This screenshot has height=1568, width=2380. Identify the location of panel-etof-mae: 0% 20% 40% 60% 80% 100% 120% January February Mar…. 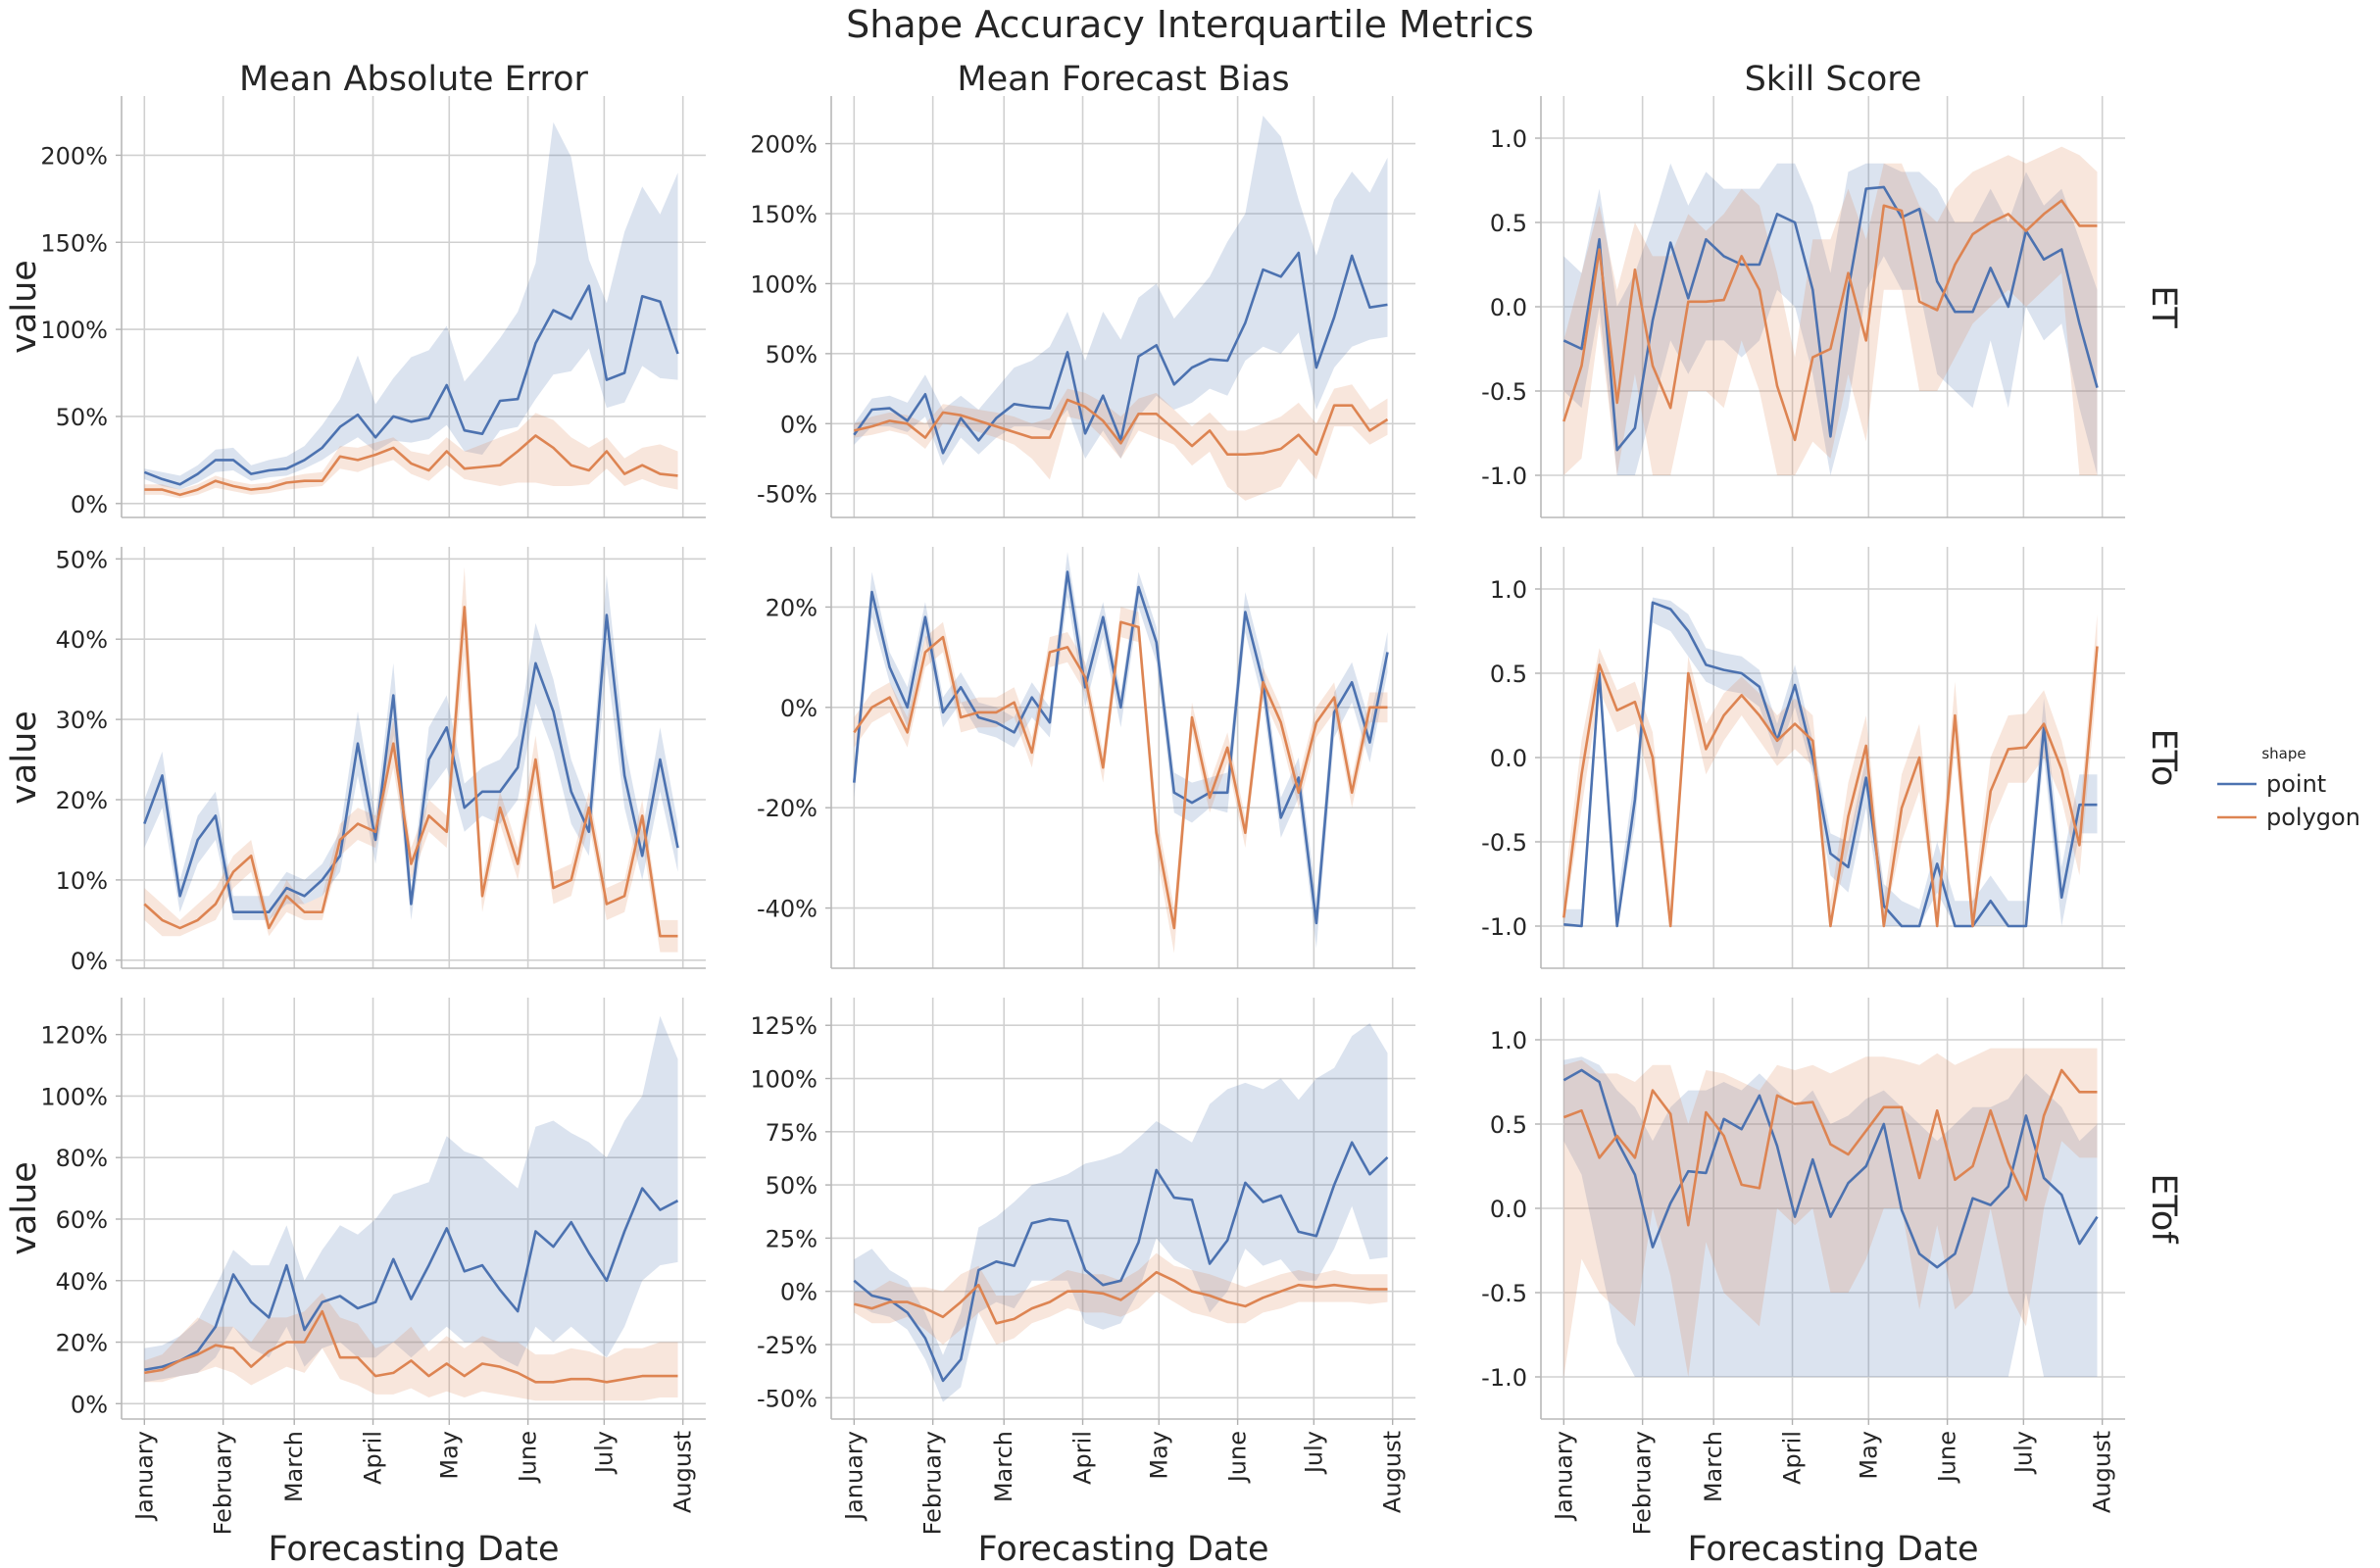
(355, 1283).